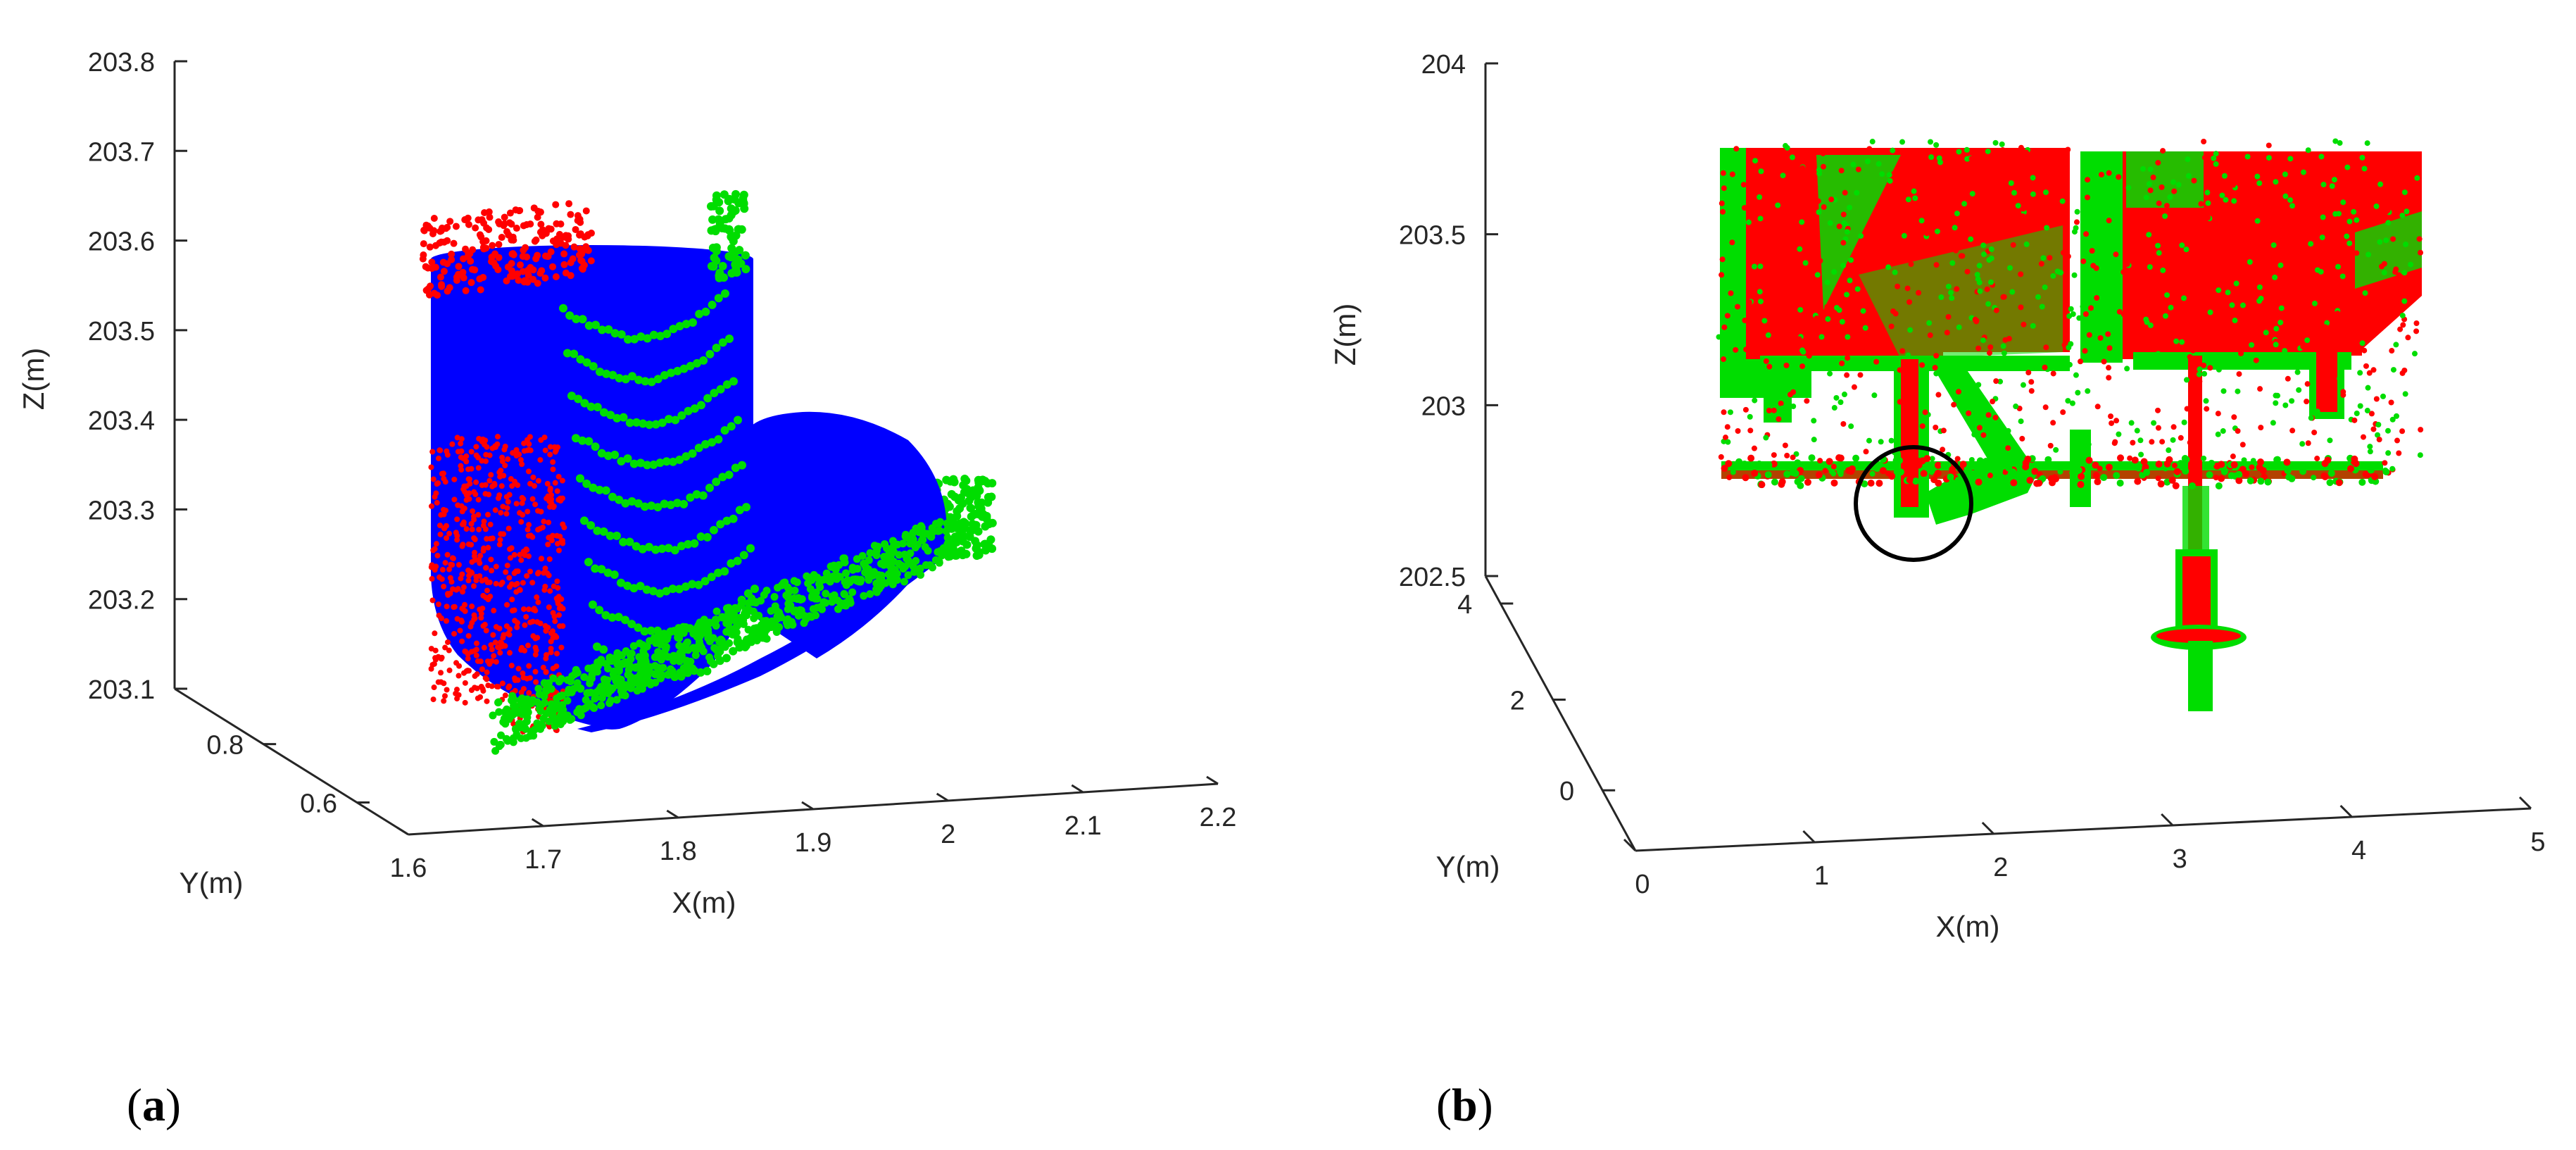 The image size is (2576, 1150). I want to click on panel-a-x-tick-label: 2, so click(948, 834).